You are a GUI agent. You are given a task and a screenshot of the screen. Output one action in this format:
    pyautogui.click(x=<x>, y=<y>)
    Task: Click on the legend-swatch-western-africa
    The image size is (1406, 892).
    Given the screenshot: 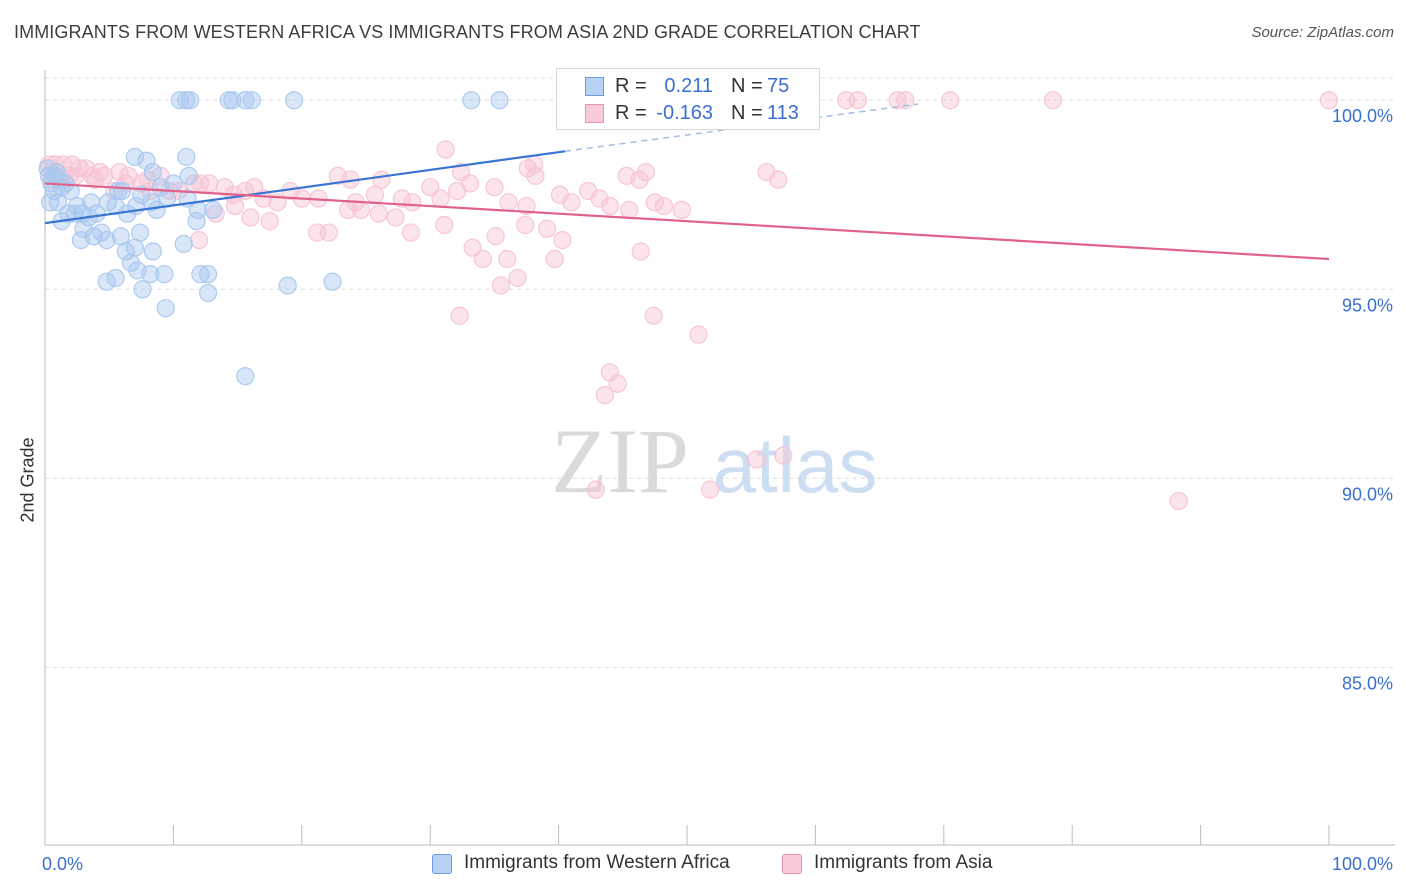 What is the action you would take?
    pyautogui.click(x=442, y=864)
    